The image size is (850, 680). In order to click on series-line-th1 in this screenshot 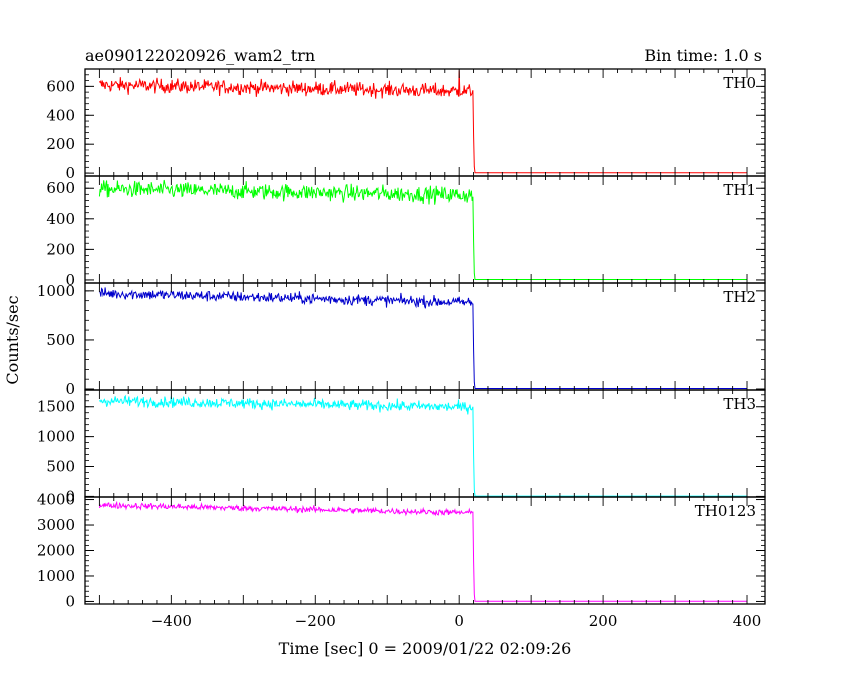, I will do `click(422, 229)`.